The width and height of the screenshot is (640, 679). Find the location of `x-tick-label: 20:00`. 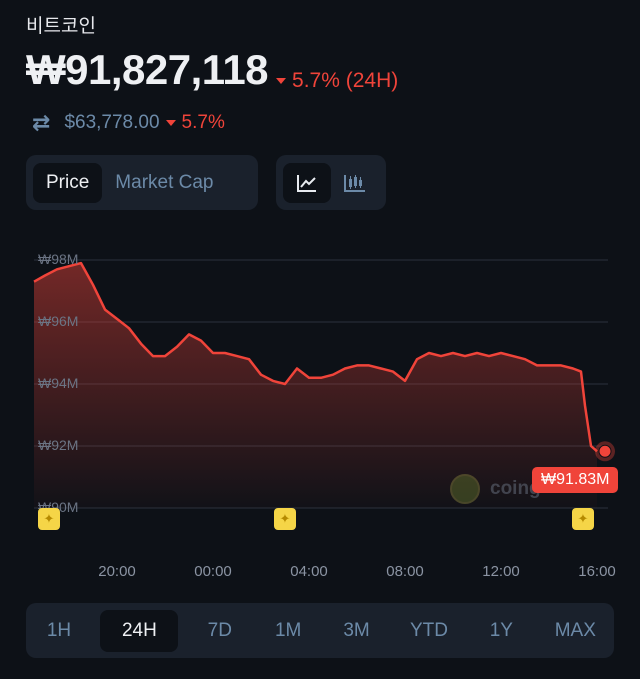

x-tick-label: 20:00 is located at coordinates (117, 571).